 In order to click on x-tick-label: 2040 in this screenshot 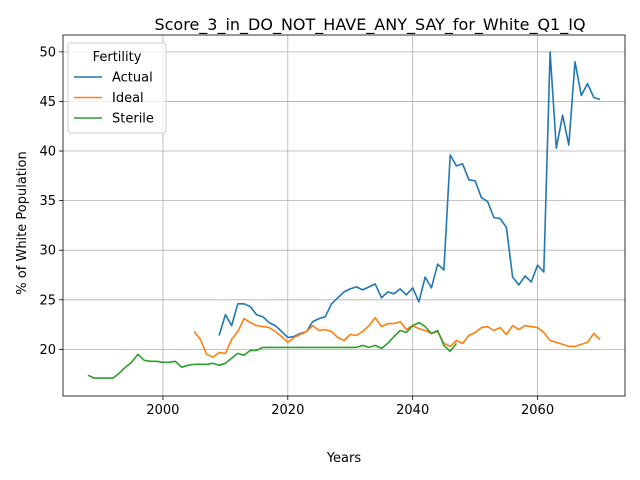, I will do `click(412, 410)`.